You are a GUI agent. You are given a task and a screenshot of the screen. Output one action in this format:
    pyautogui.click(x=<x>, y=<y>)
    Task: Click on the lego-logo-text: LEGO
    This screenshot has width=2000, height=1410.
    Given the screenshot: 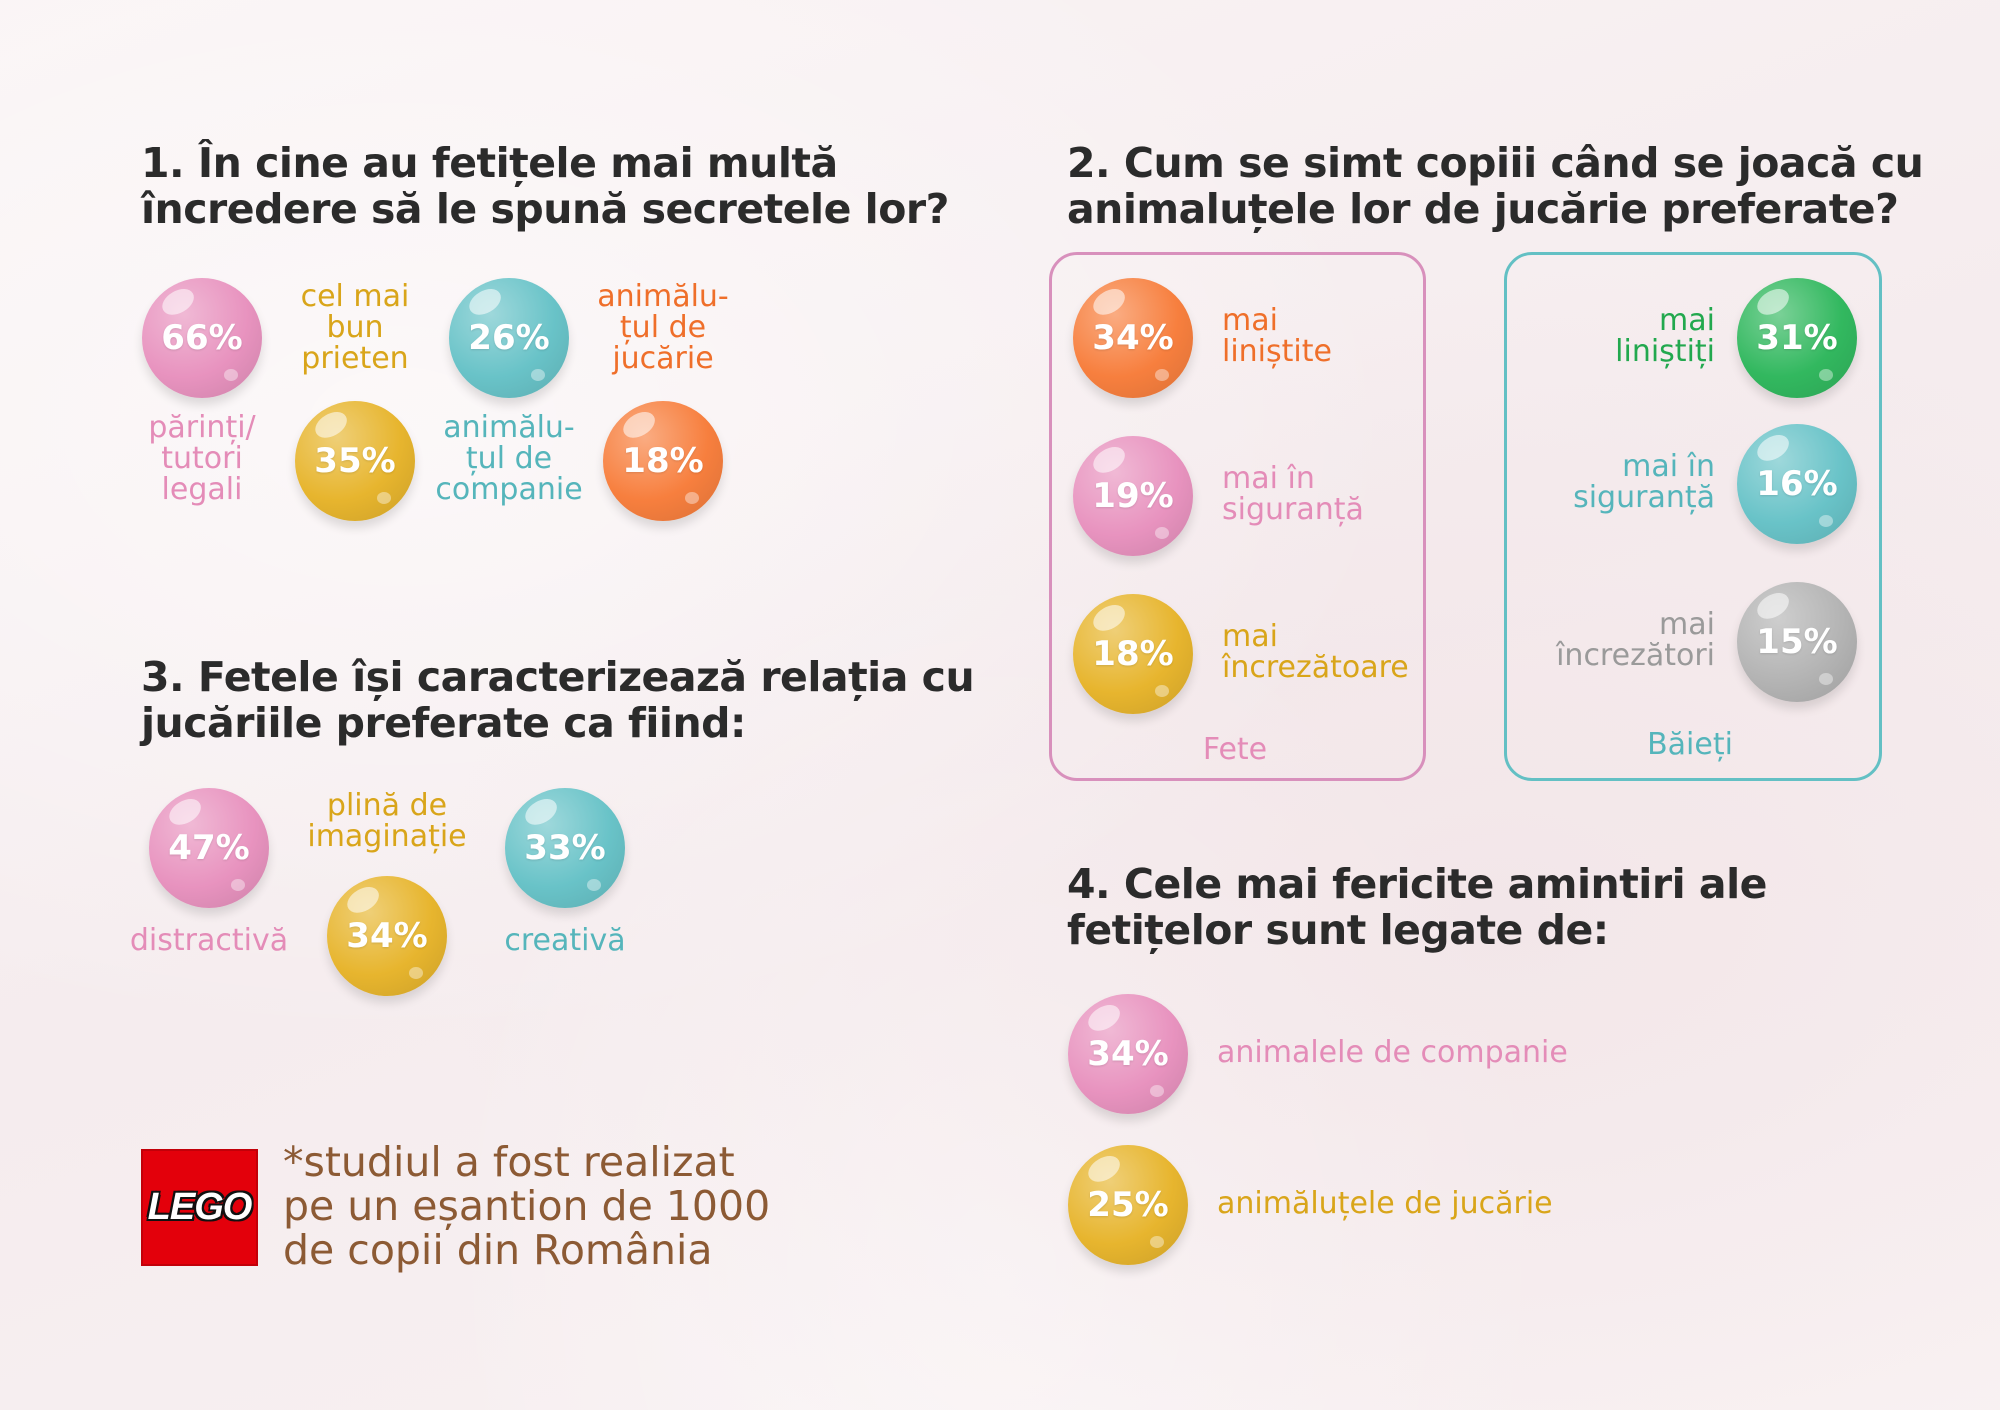 What is the action you would take?
    pyautogui.click(x=200, y=1207)
    